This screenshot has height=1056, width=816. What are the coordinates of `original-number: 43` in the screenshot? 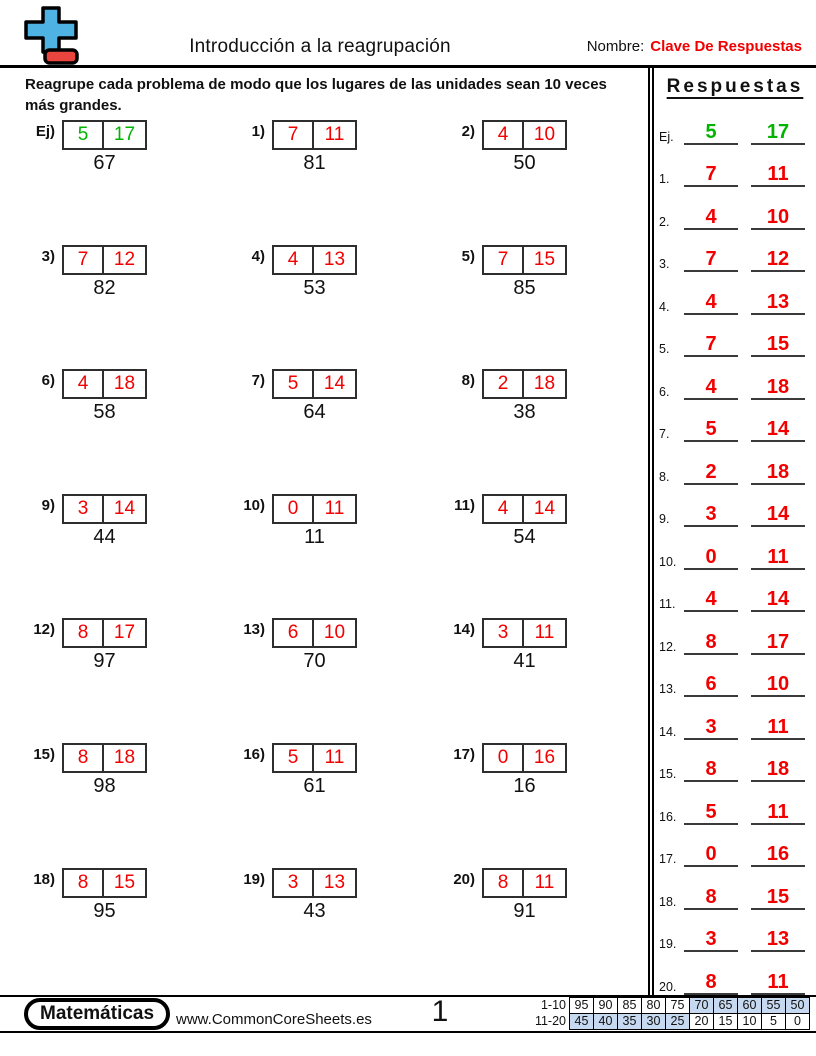 It's located at (314, 910).